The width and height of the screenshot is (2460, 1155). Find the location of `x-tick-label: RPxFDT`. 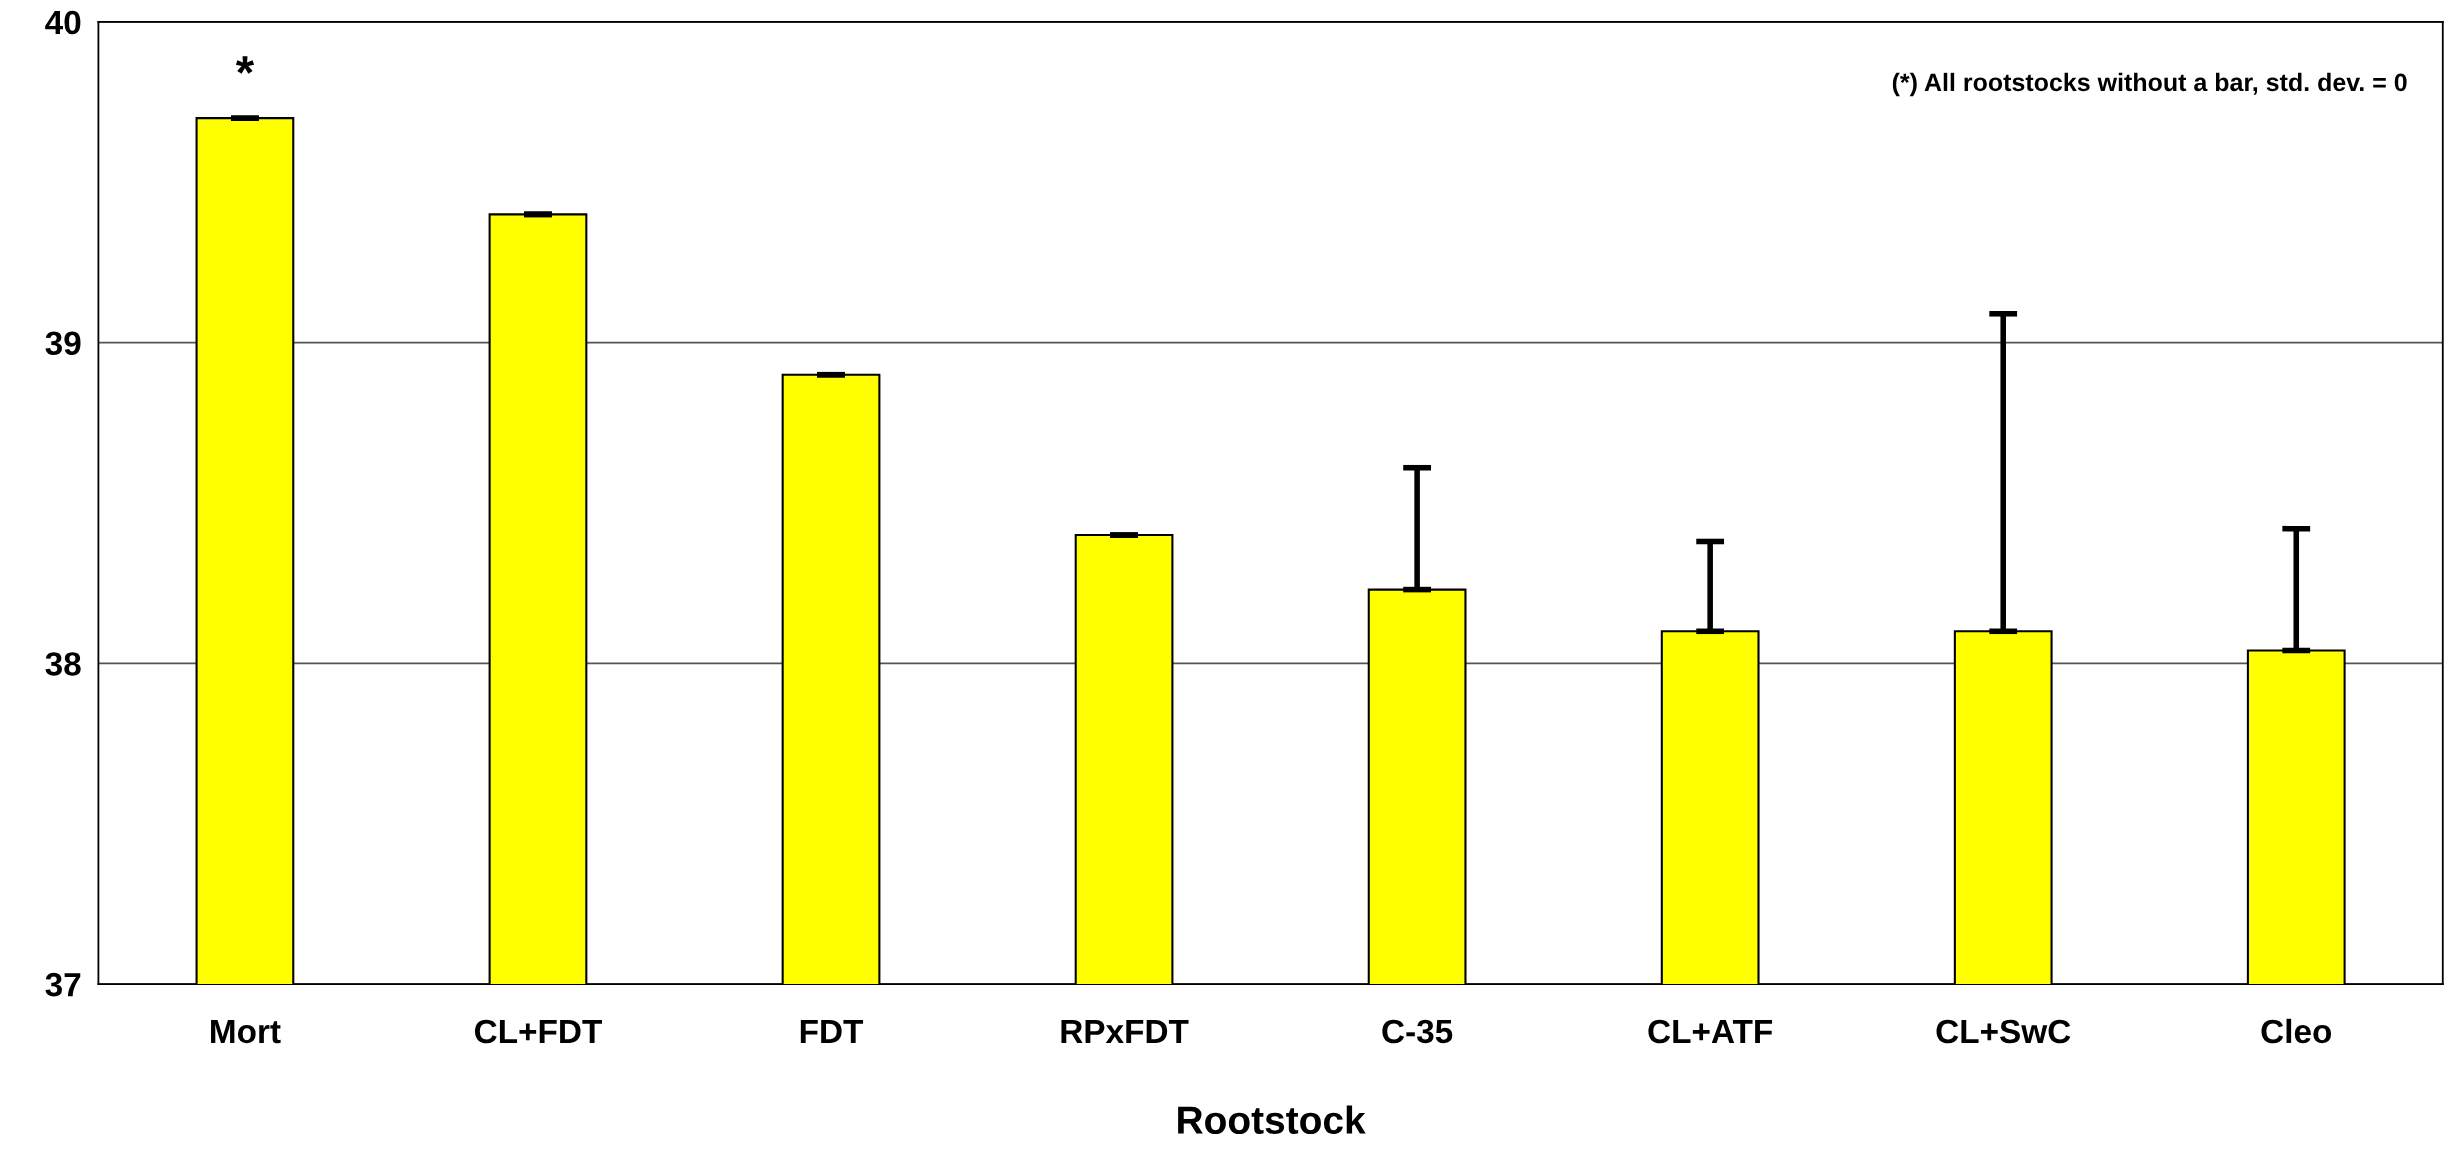

x-tick-label: RPxFDT is located at coordinates (1125, 1031).